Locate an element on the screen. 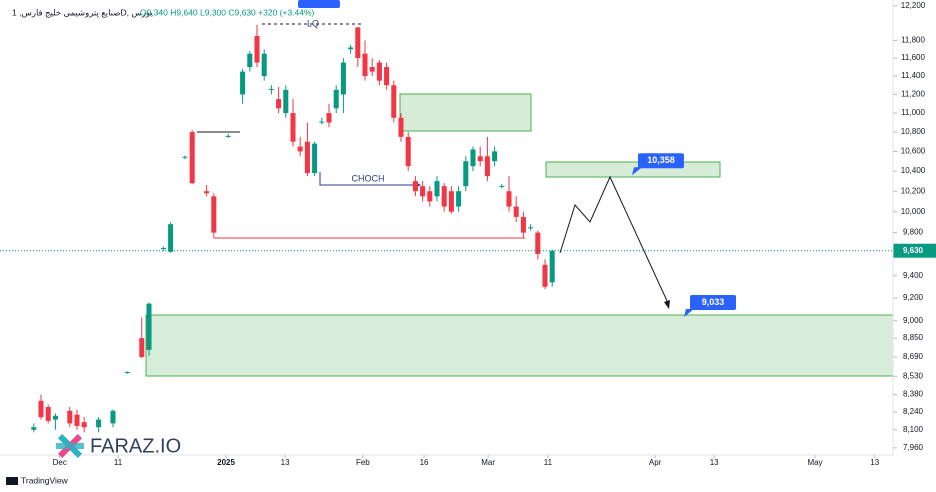 The height and width of the screenshot is (492, 936). y-tick-label: 11,000 is located at coordinates (913, 112).